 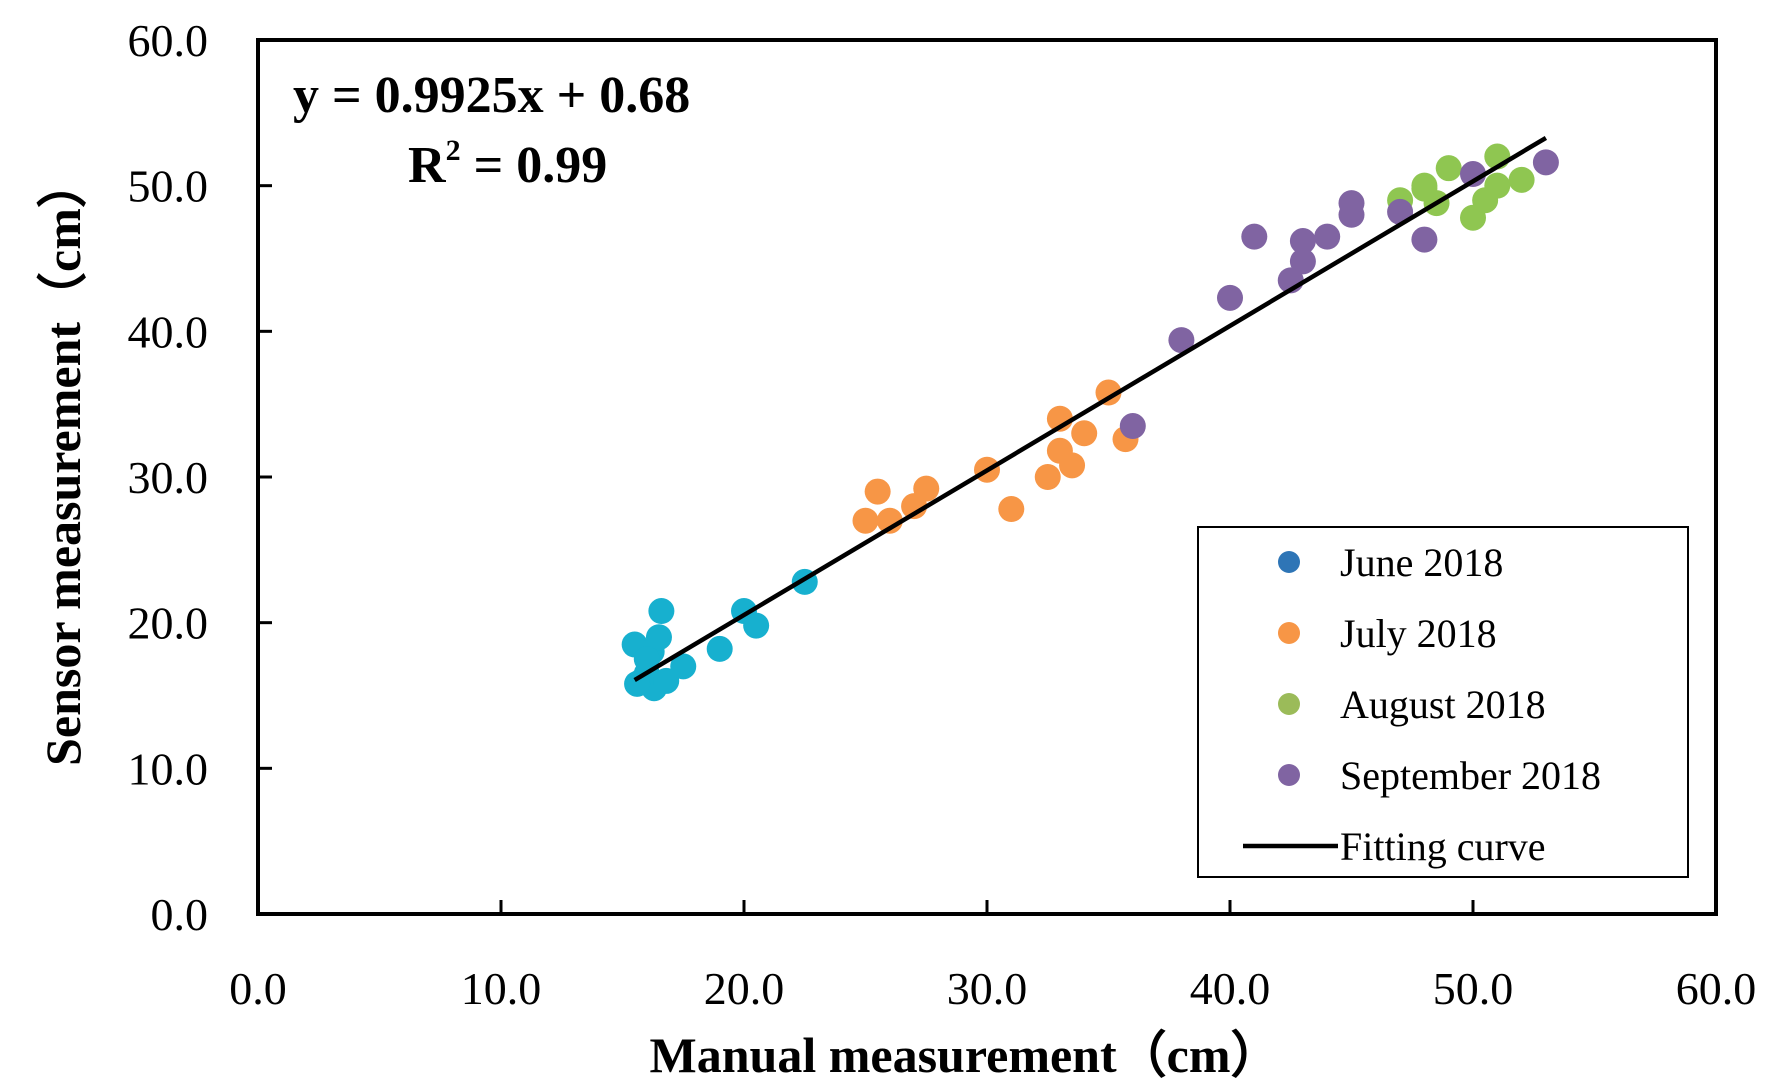 I want to click on y-tick-label: 20.0, so click(x=168, y=623).